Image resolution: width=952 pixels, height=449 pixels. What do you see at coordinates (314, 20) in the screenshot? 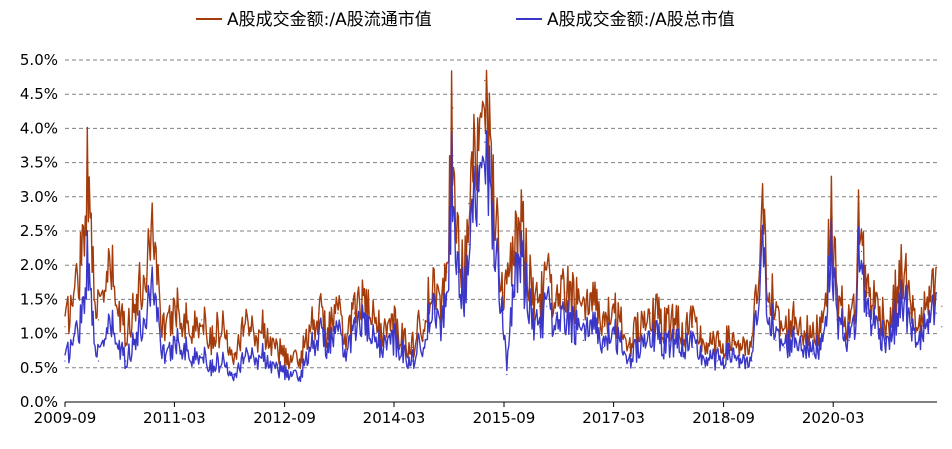
I see `legend-entry-1: A股成交金额:/A股流通市值` at bounding box center [314, 20].